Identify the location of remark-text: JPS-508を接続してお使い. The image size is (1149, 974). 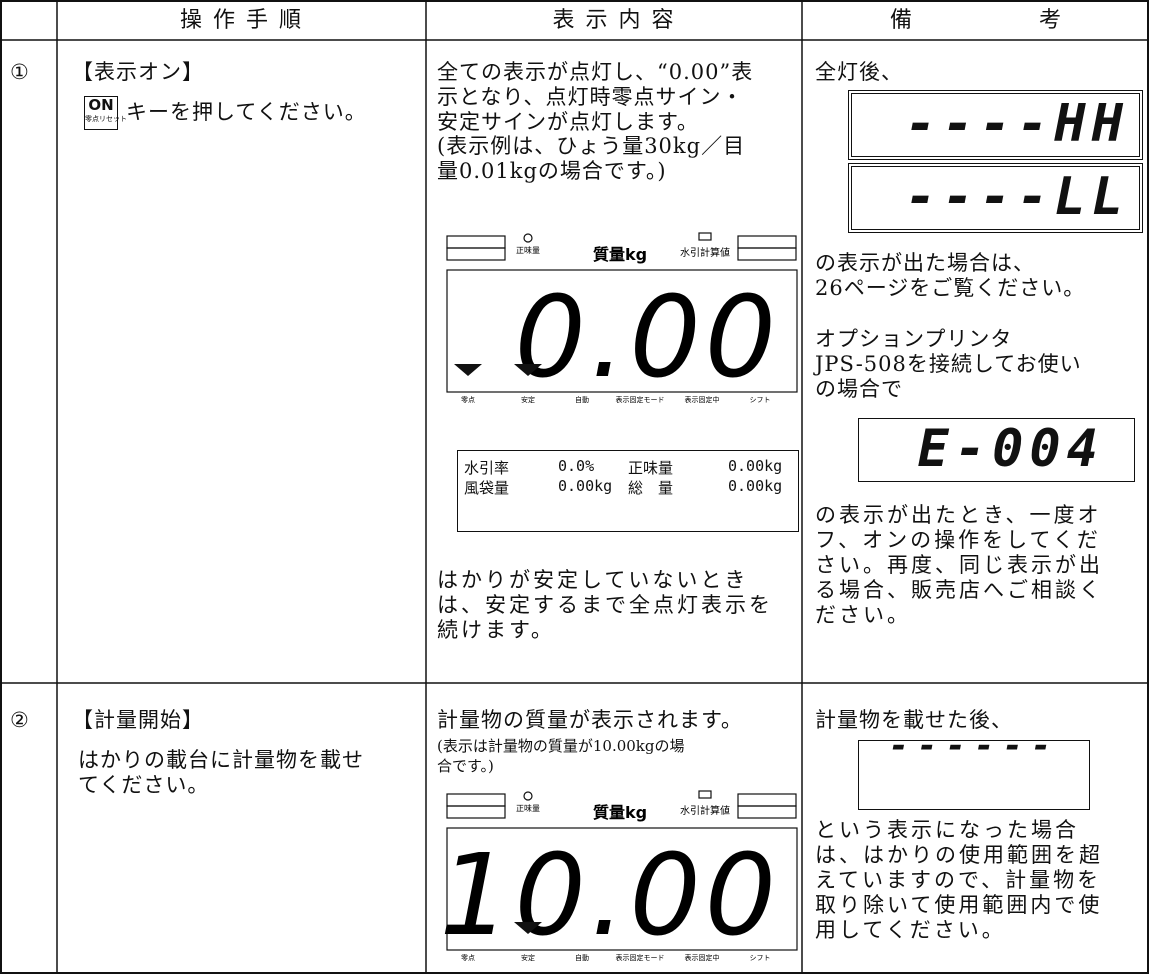
(948, 364).